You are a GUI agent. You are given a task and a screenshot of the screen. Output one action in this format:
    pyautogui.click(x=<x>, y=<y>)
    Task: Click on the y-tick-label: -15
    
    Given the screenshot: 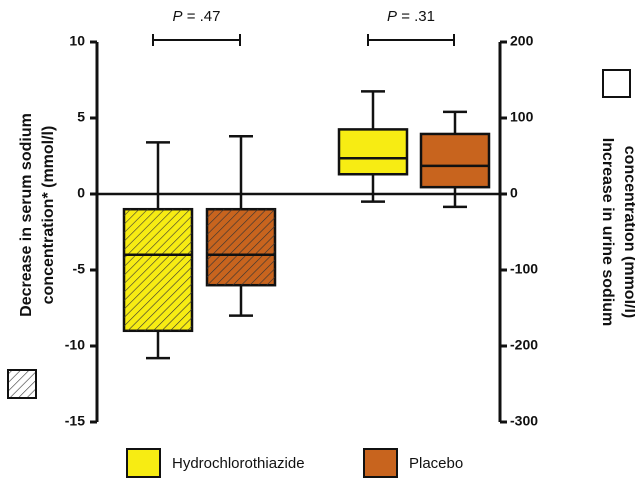 What is the action you would take?
    pyautogui.click(x=75, y=421)
    